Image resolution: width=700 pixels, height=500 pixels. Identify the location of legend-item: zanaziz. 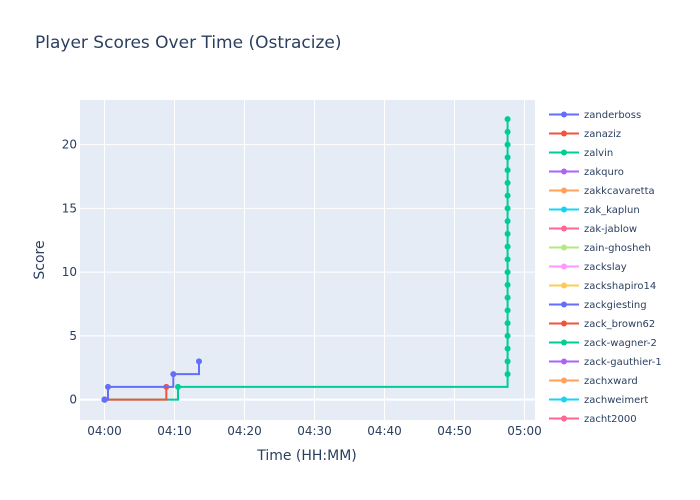
(585, 134).